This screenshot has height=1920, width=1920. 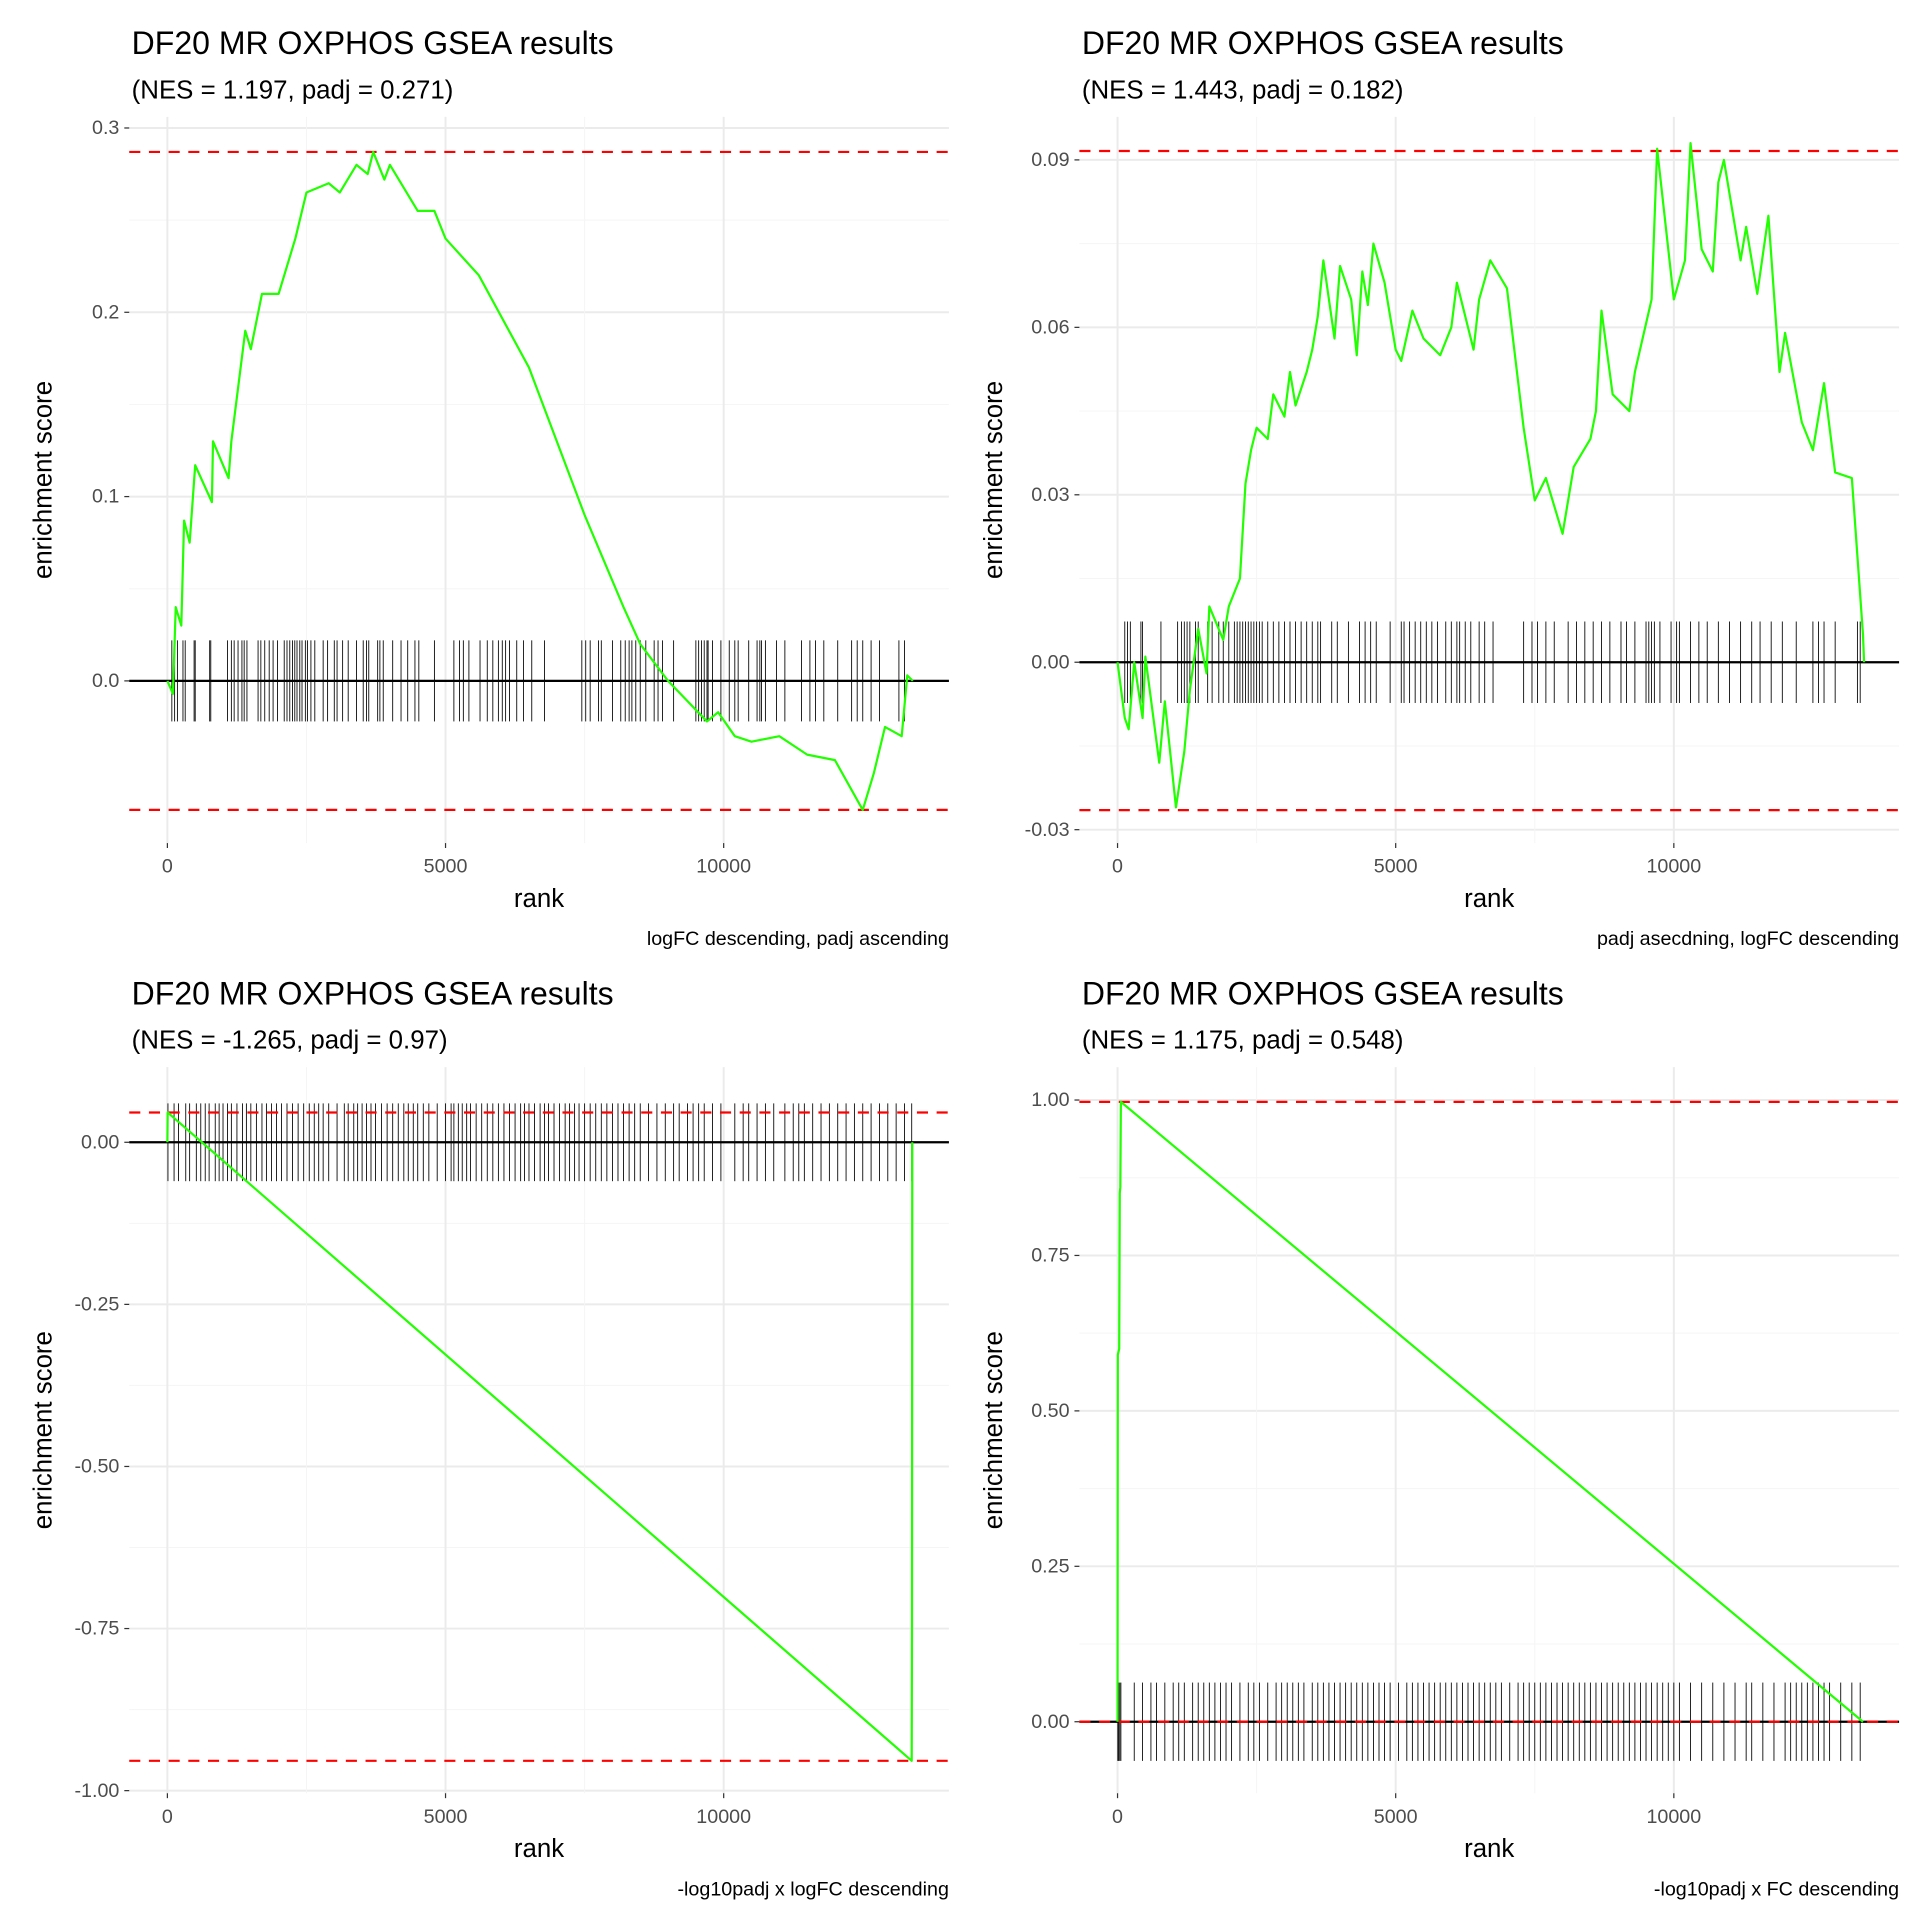 I want to click on y-tick-label: 0.2, so click(x=105, y=312).